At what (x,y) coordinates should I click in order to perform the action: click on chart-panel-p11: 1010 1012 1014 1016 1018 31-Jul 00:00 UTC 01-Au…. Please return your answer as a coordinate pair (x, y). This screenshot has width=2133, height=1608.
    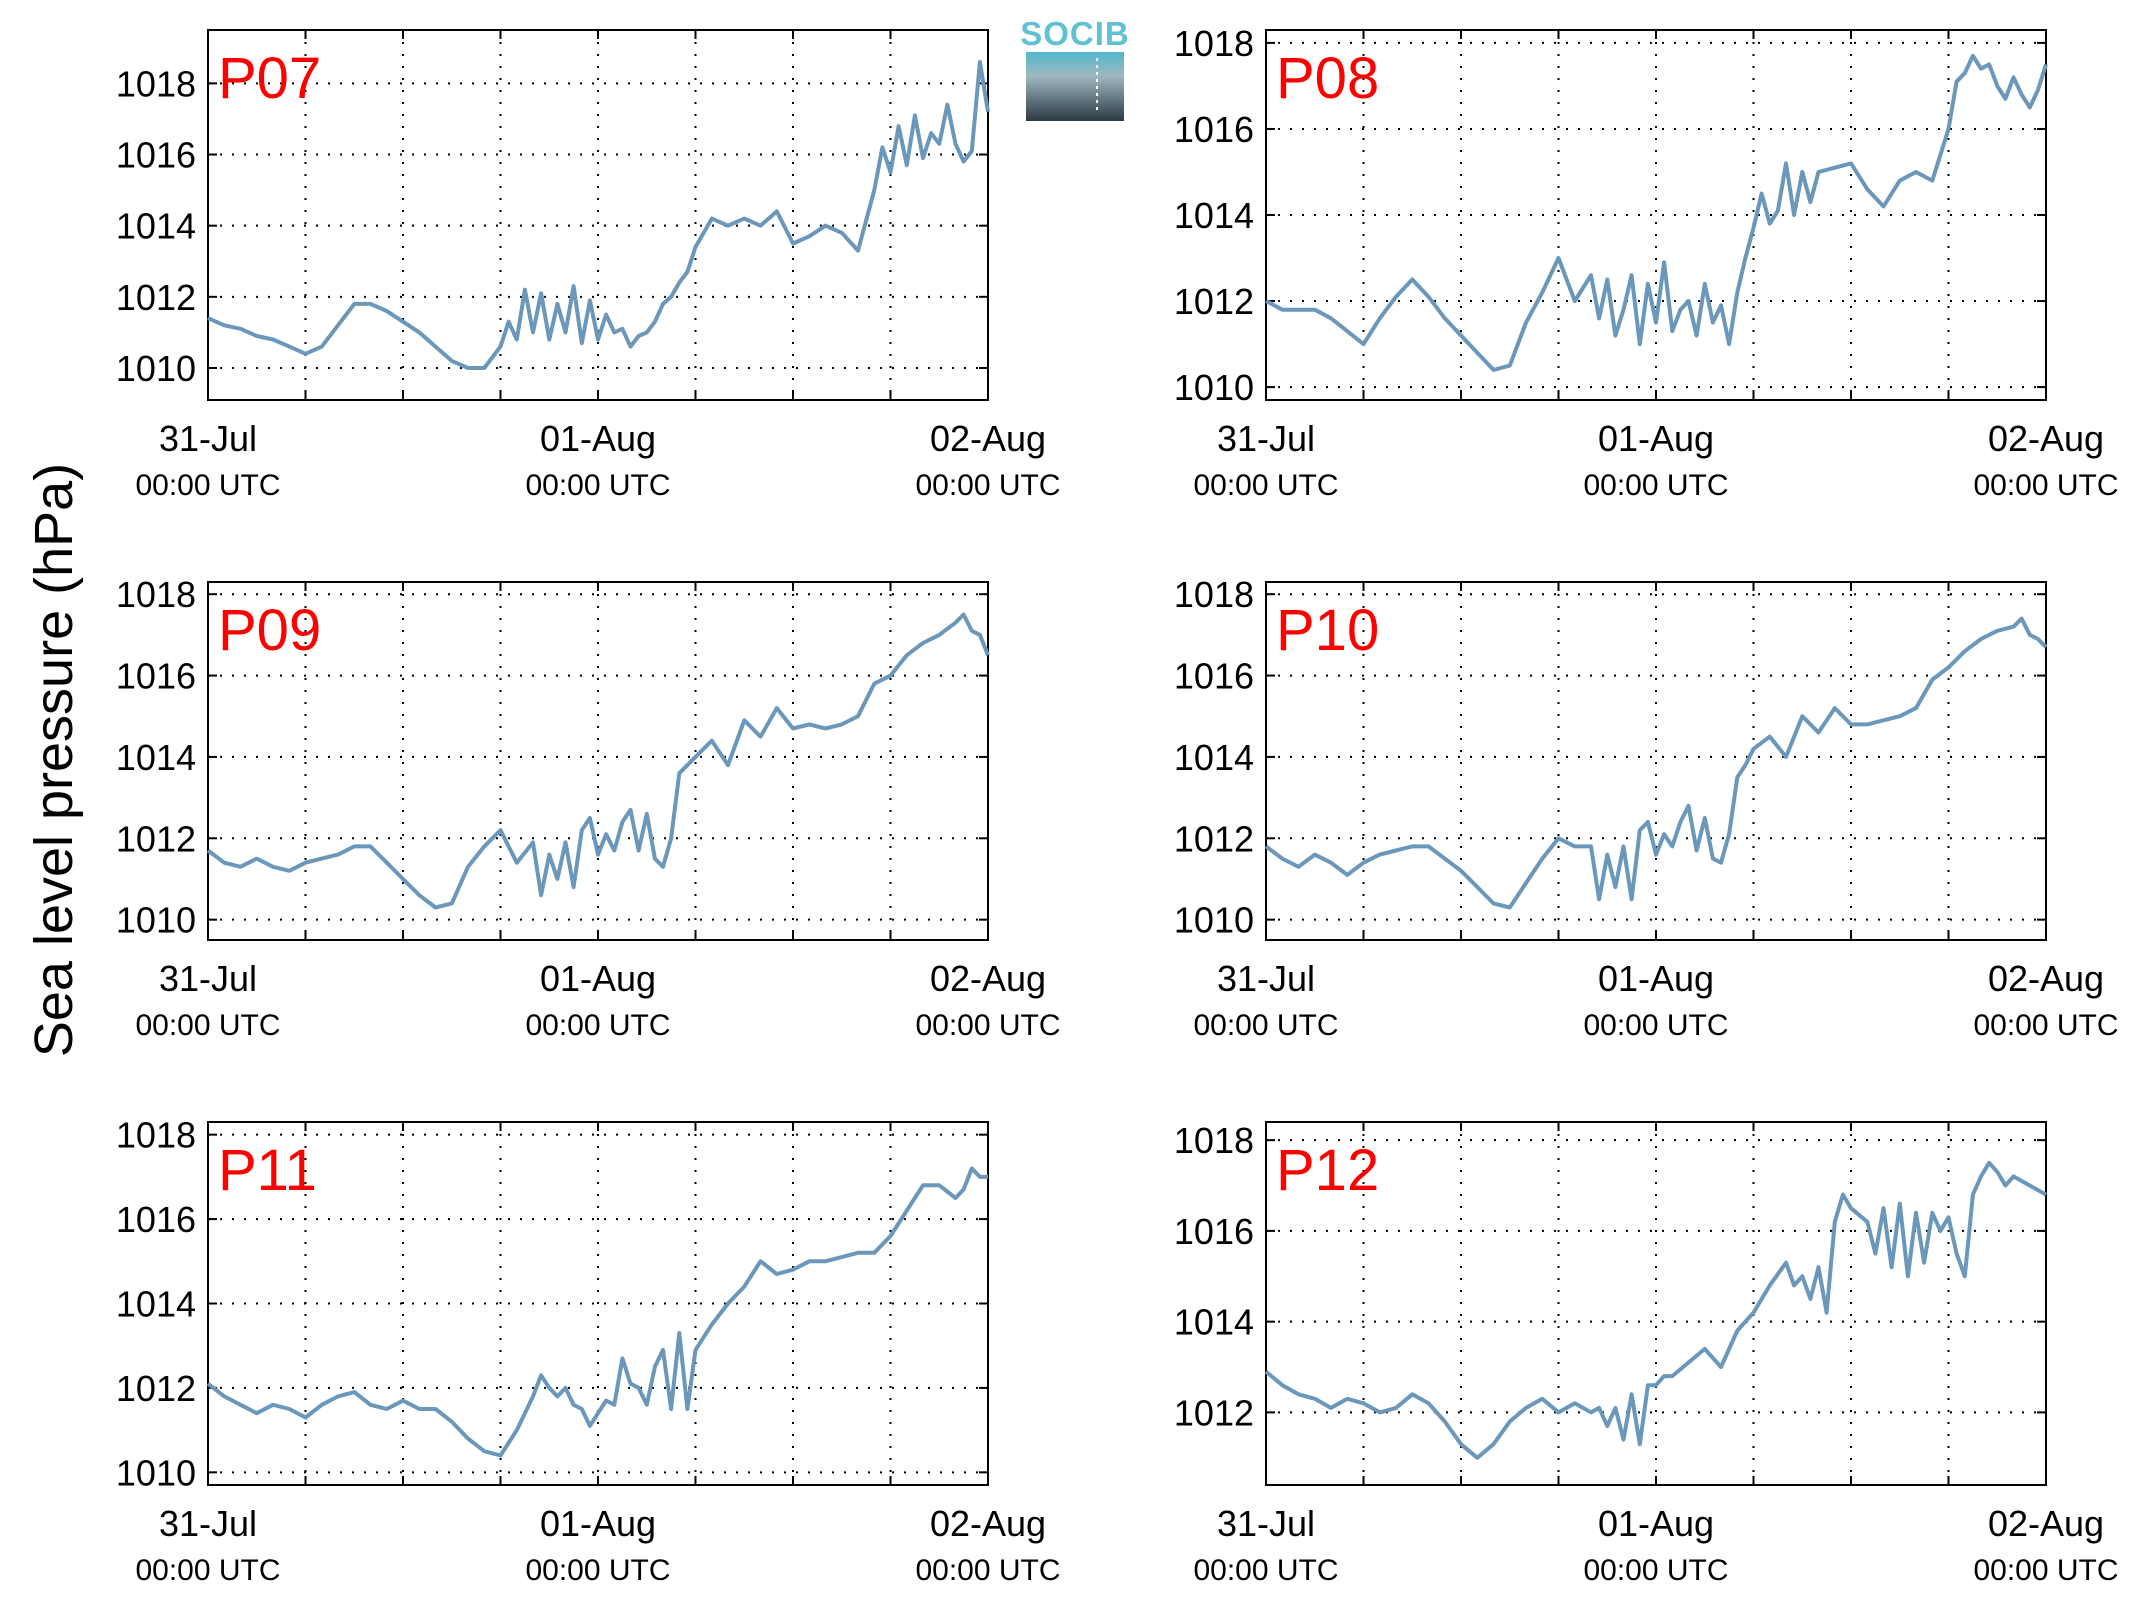
    Looking at the image, I should click on (588, 1351).